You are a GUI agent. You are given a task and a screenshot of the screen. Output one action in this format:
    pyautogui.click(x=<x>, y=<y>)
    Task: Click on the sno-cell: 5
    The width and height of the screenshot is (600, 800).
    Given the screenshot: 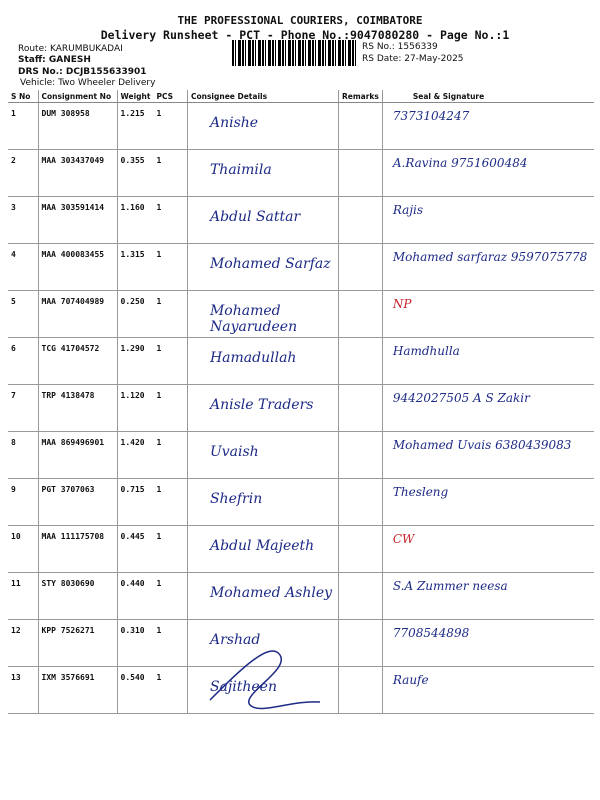 What is the action you would take?
    pyautogui.click(x=23, y=314)
    